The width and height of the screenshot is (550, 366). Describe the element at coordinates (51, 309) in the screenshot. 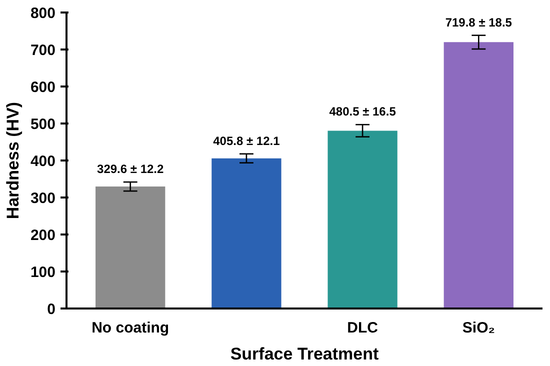

I see `y-tick-label: 0` at that location.